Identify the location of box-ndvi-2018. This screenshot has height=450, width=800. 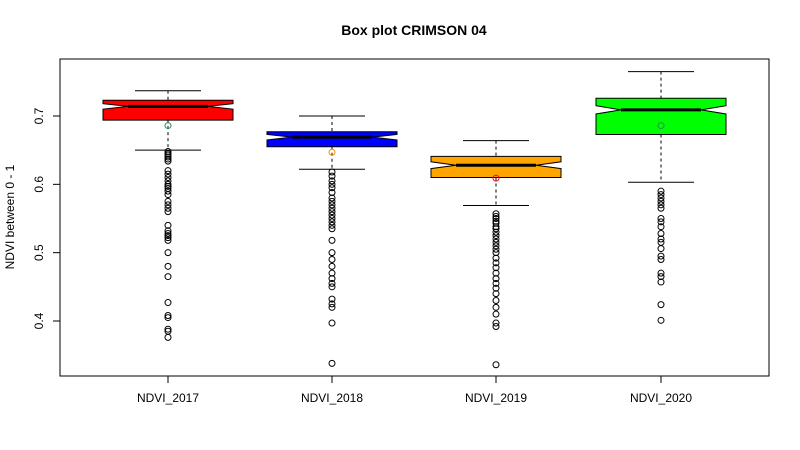
(332, 241).